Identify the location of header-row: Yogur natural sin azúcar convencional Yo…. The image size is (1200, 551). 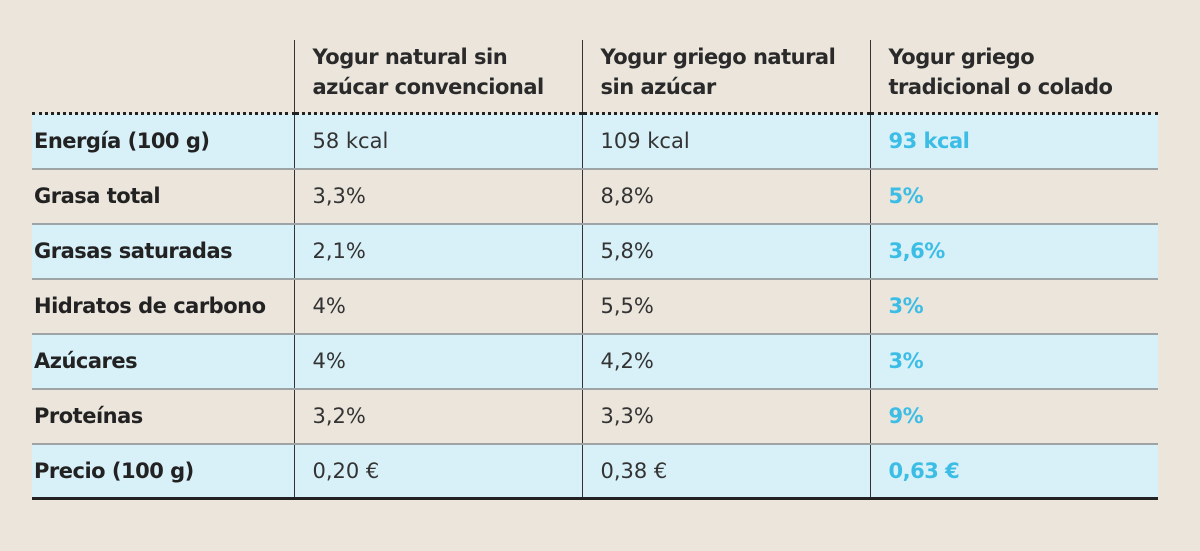
(595, 77).